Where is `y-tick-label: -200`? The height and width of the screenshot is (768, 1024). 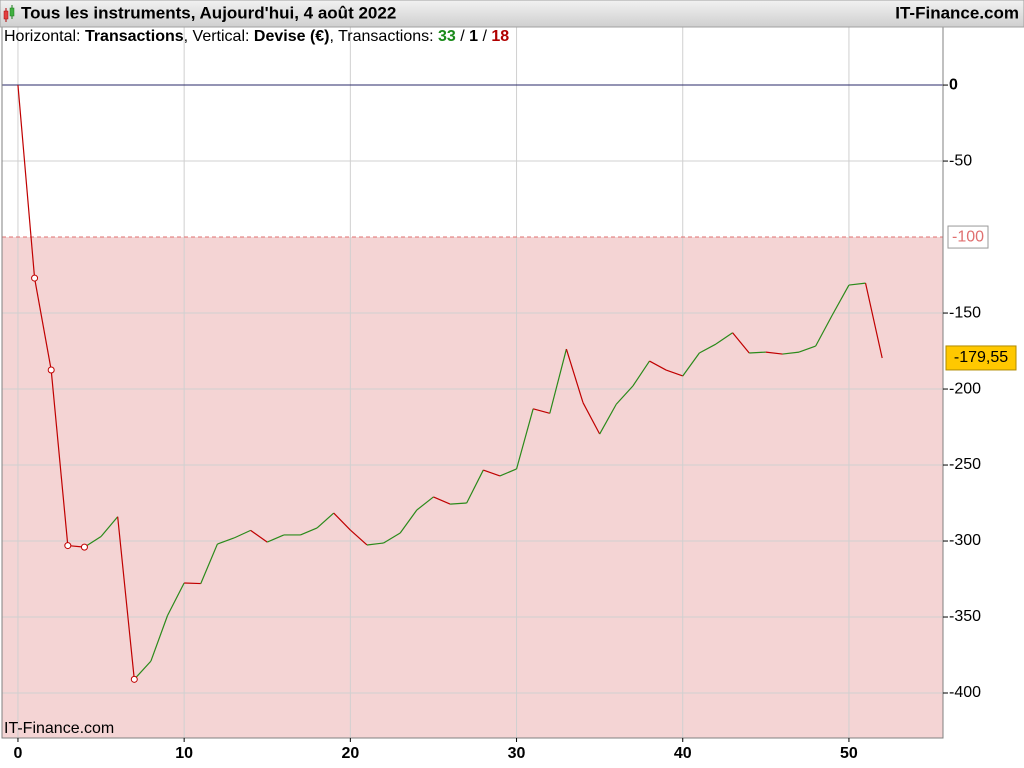 y-tick-label: -200 is located at coordinates (965, 388).